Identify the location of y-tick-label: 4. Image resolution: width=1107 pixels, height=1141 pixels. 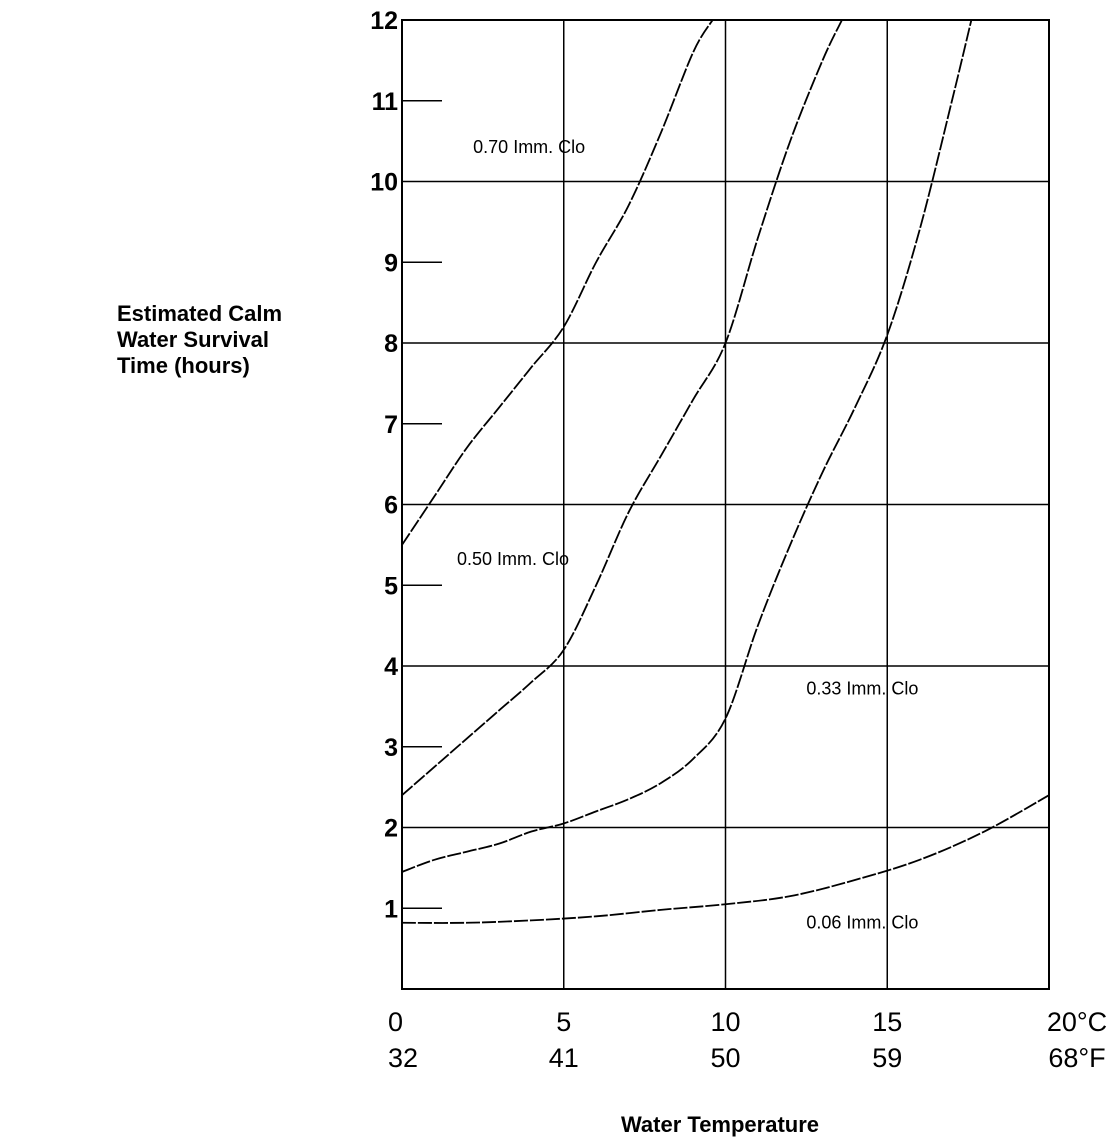
(391, 667).